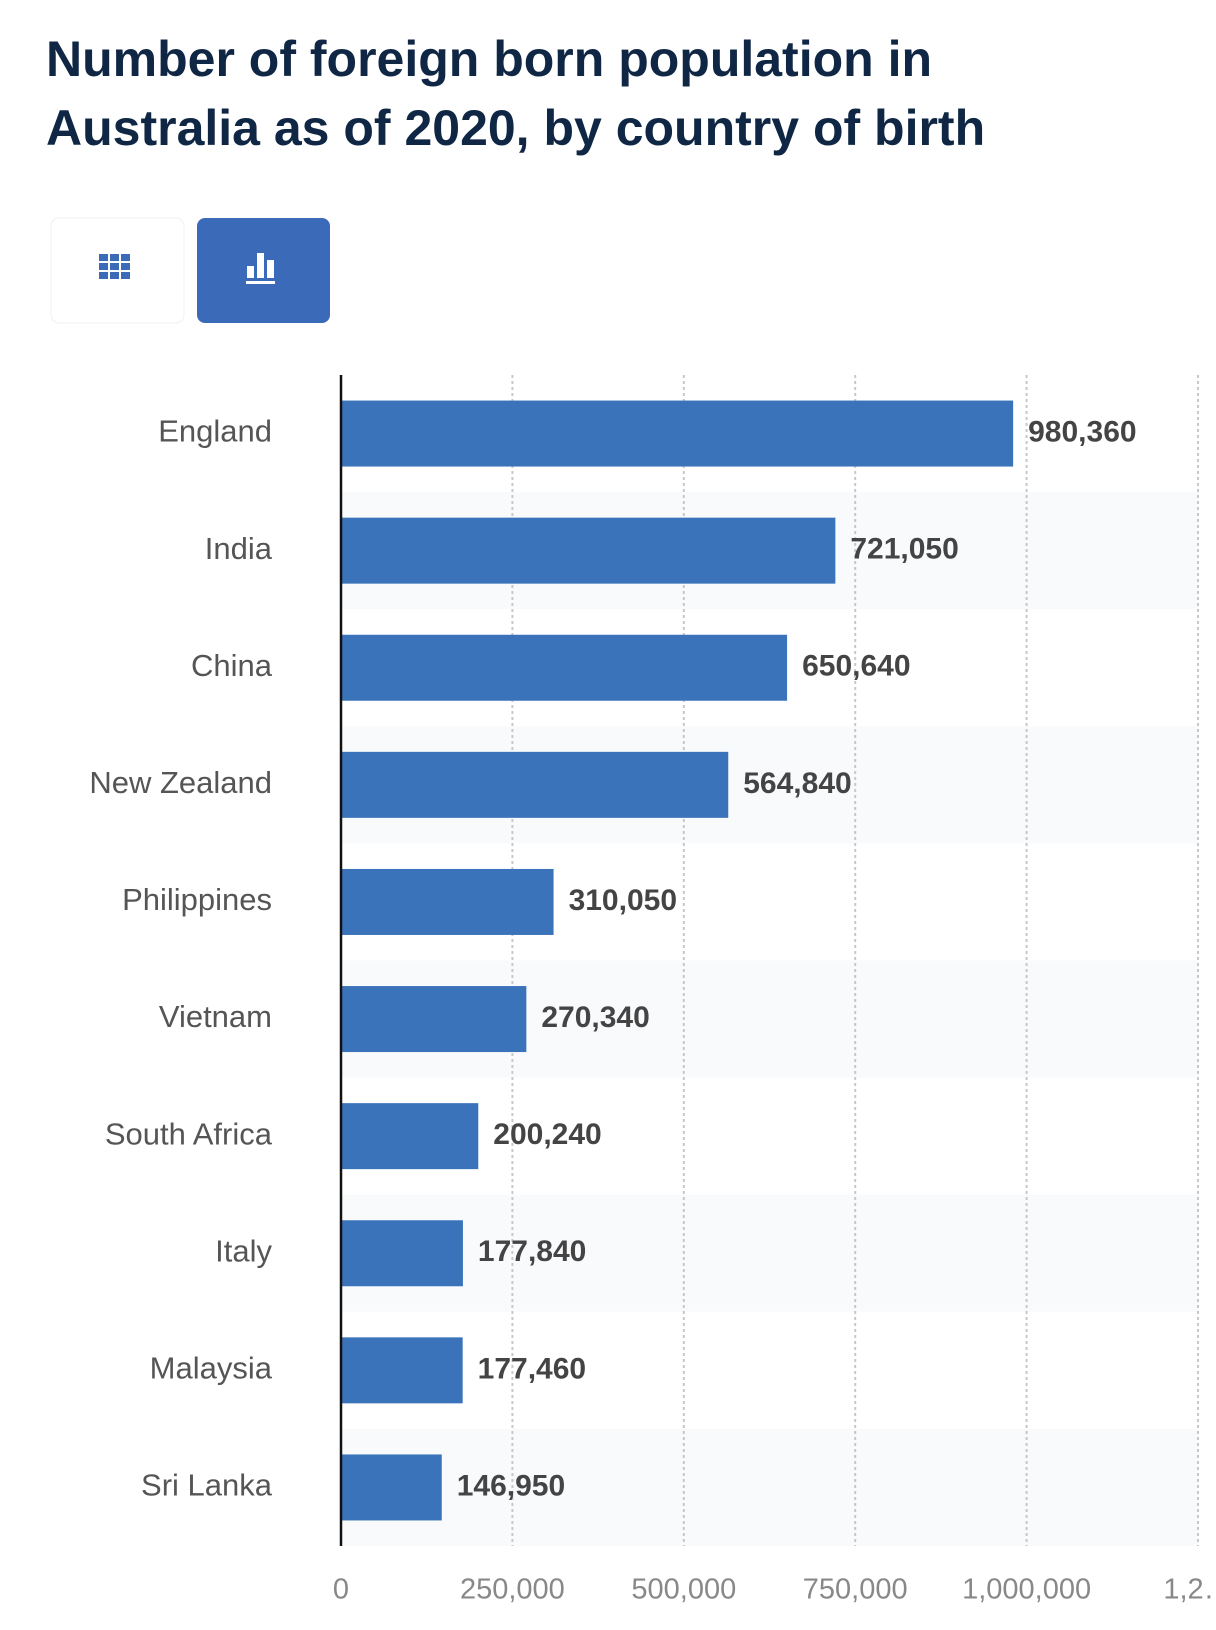 The height and width of the screenshot is (1630, 1216). I want to click on x-tick-label: 0, so click(341, 1590).